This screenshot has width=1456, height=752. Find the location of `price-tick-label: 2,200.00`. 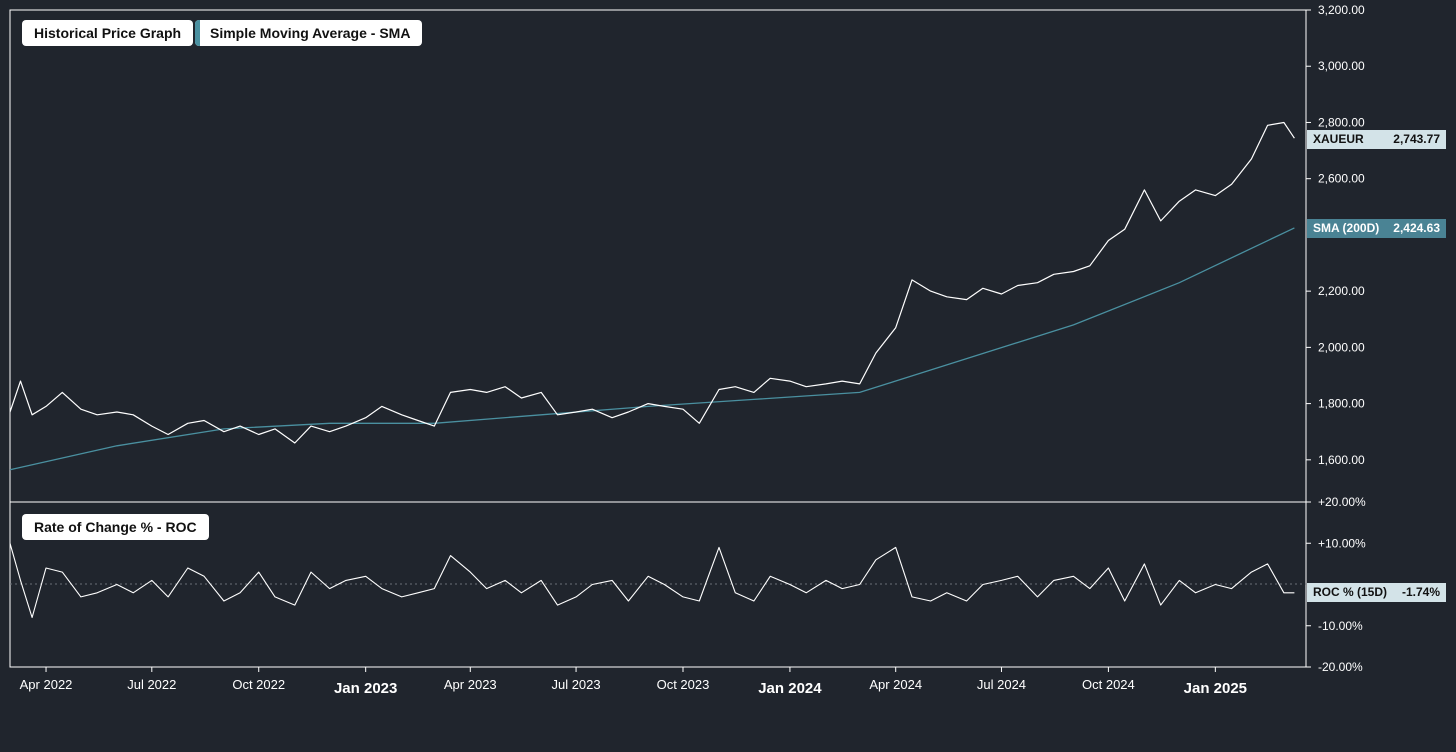

price-tick-label: 2,200.00 is located at coordinates (1341, 291).